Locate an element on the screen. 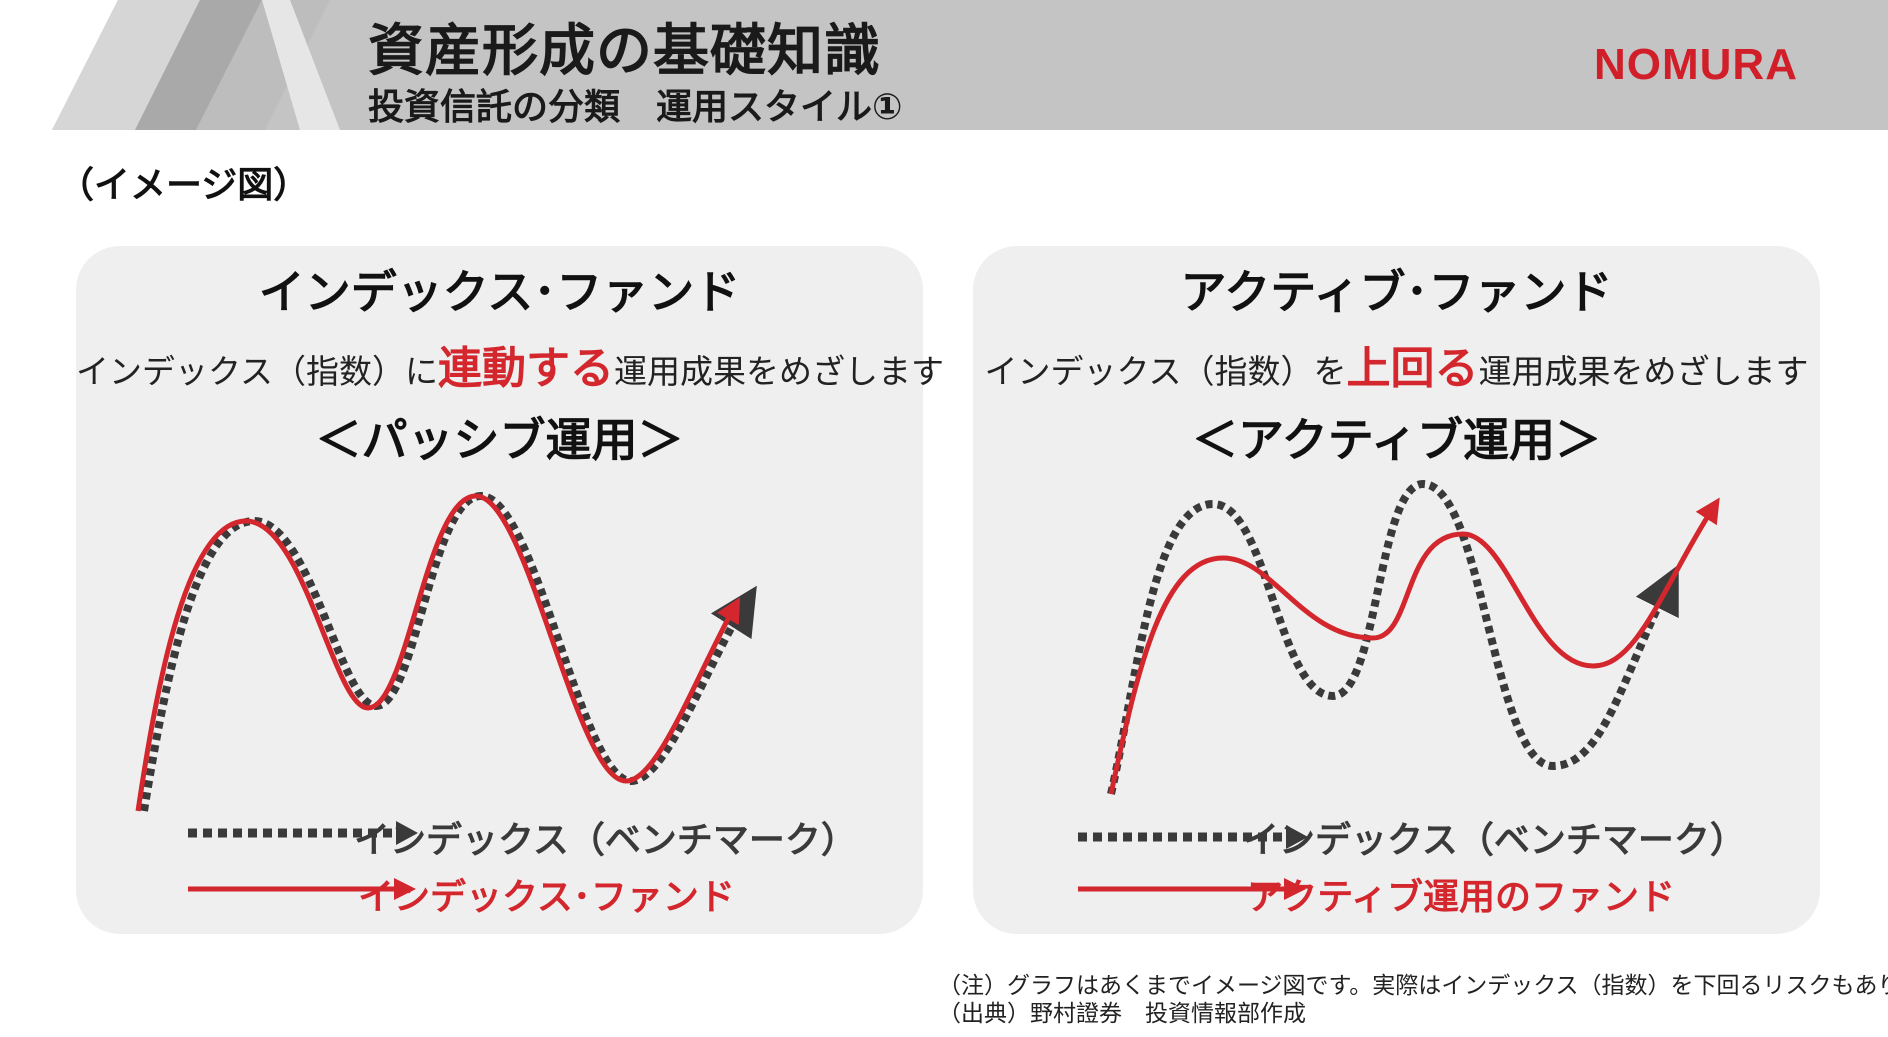  active-chart is located at coordinates (1413, 637).